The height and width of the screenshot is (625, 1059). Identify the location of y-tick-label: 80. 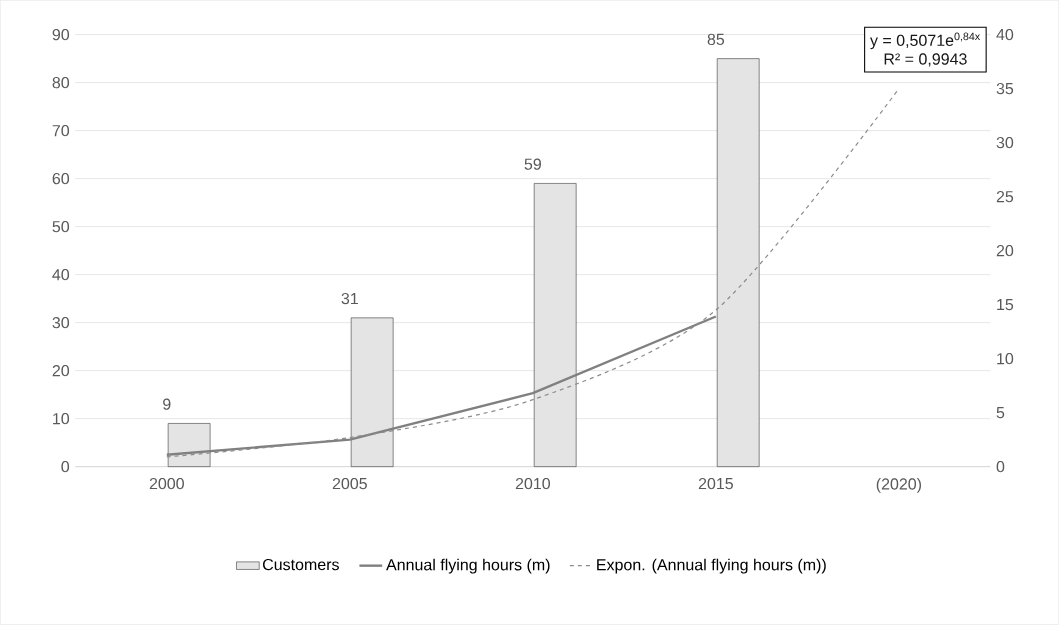
(61, 82).